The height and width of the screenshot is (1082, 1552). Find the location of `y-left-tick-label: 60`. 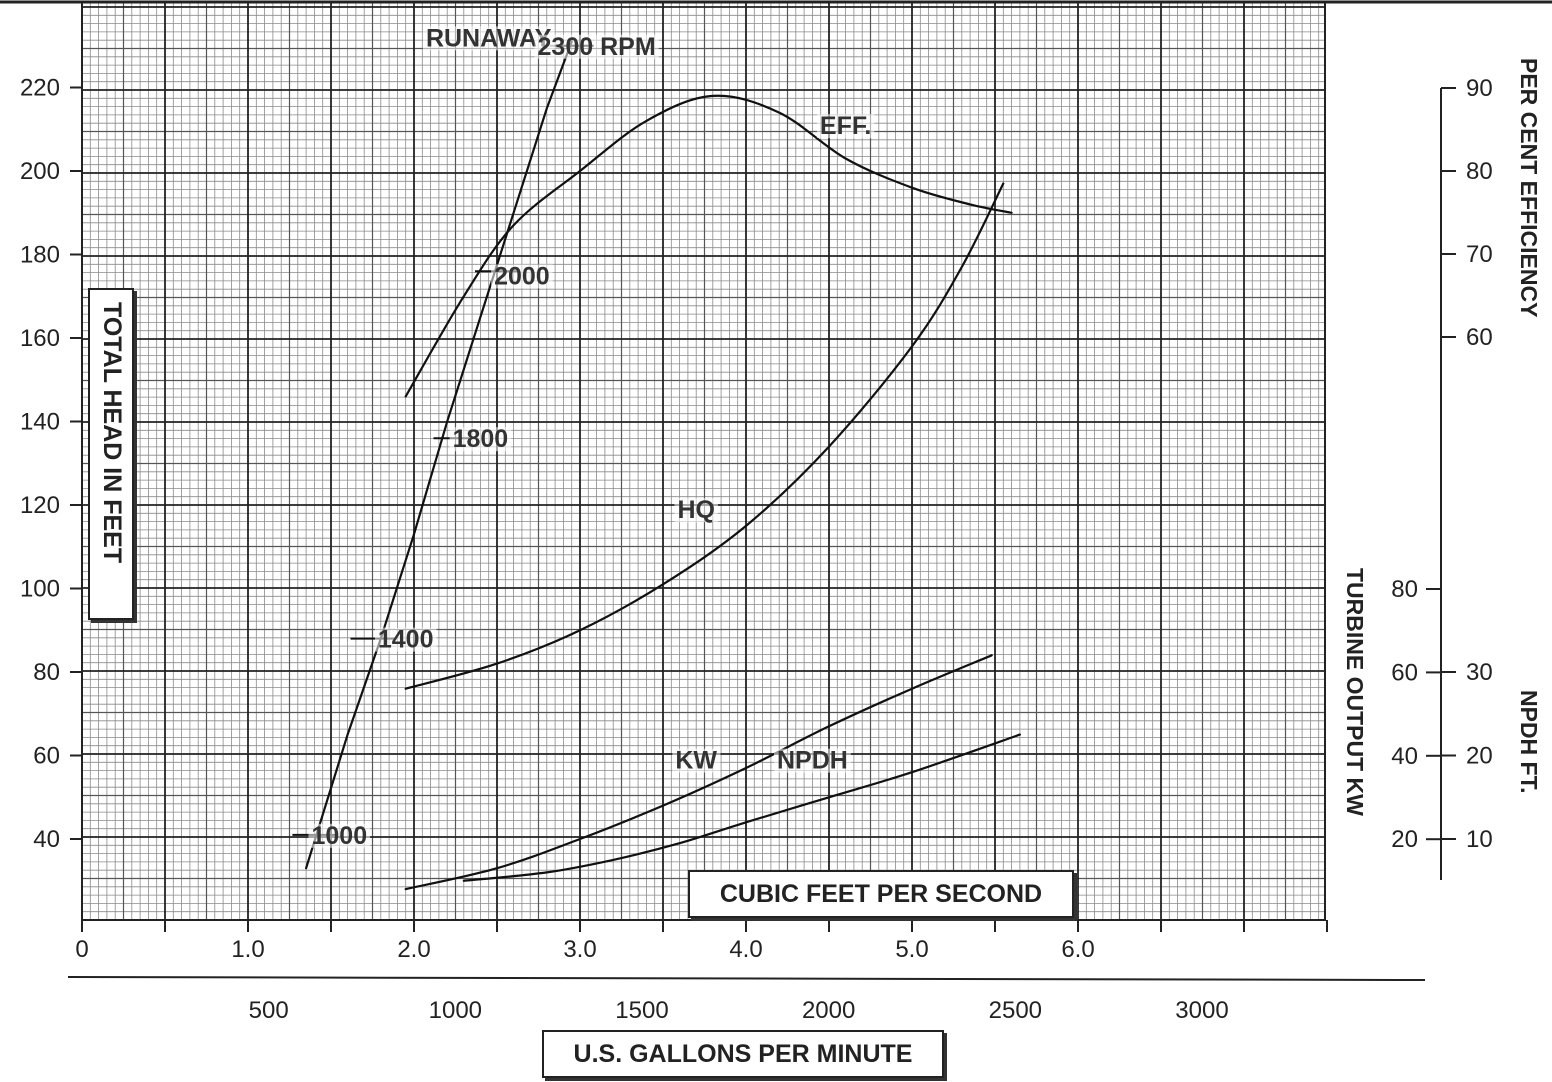

y-left-tick-label: 60 is located at coordinates (46, 756).